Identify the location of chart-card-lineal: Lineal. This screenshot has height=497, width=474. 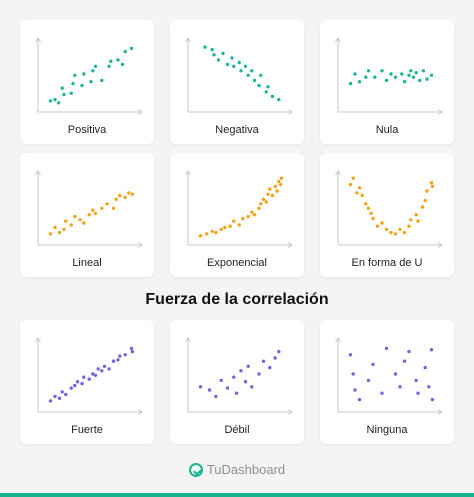
(87, 215).